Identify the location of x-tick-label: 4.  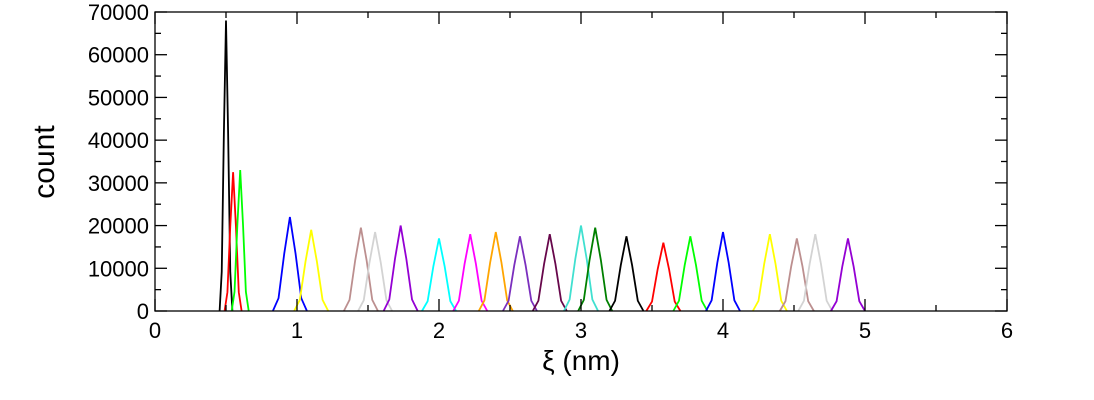
(723, 330).